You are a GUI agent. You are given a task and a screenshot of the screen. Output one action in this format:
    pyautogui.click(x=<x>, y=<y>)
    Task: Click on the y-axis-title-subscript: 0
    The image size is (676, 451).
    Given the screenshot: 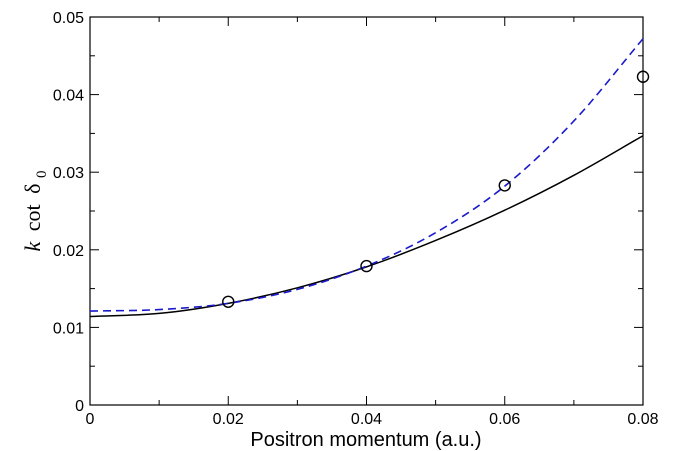 What is the action you would take?
    pyautogui.click(x=42, y=174)
    